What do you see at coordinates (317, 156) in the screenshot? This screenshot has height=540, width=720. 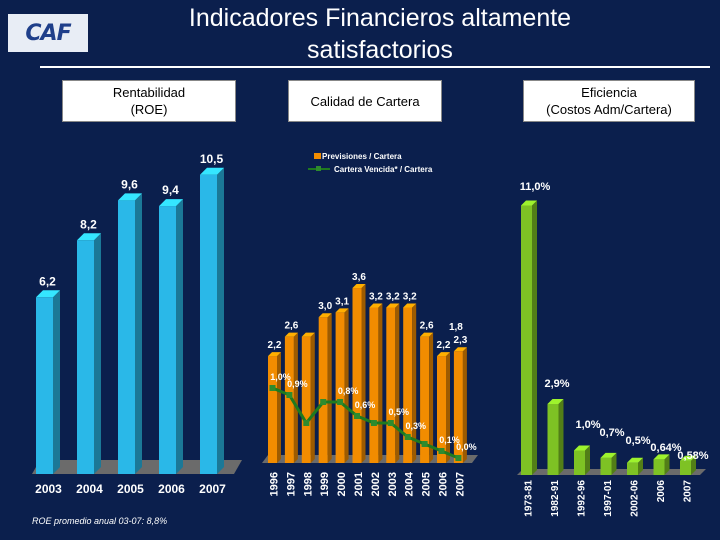 I see `legend-swatch-previsiones` at bounding box center [317, 156].